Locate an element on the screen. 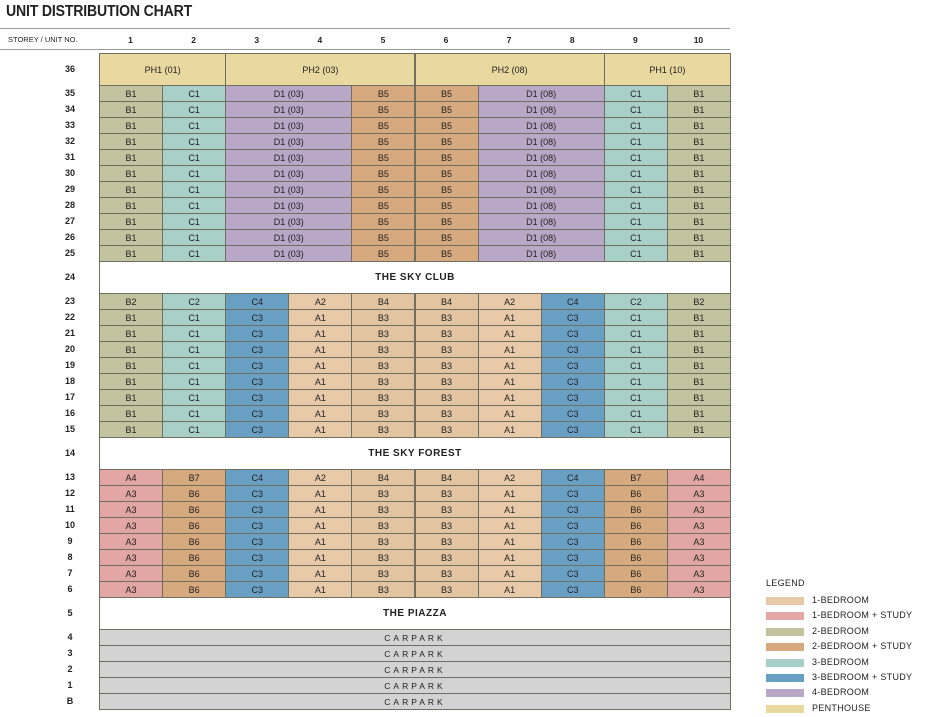 The height and width of the screenshot is (717, 943). unit-cell: B2 is located at coordinates (131, 301).